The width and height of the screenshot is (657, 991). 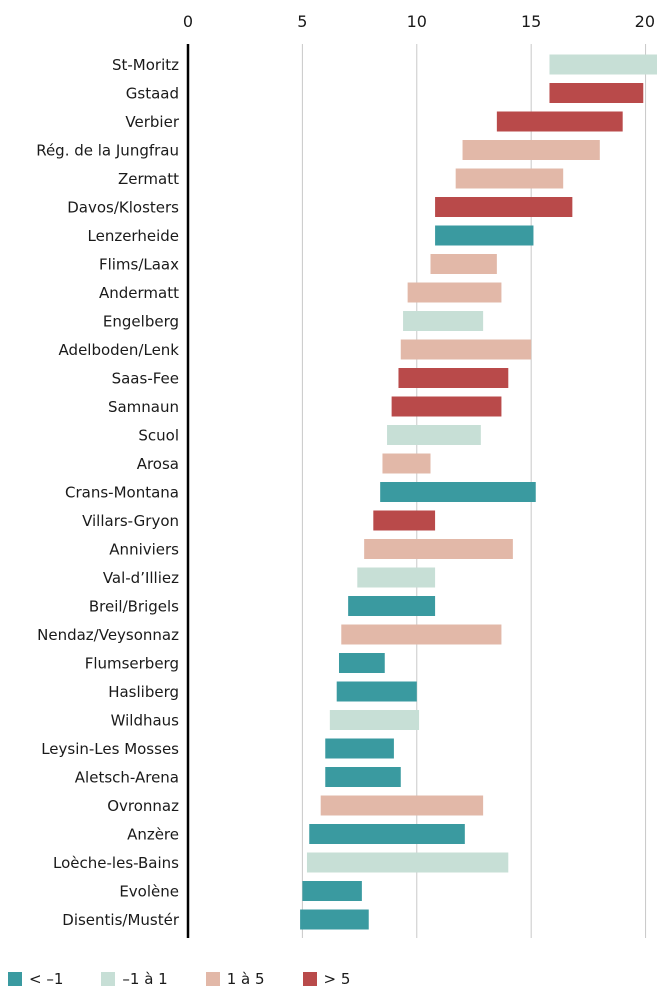 I want to click on category-label: Loèche-les-Bains, so click(x=116, y=863).